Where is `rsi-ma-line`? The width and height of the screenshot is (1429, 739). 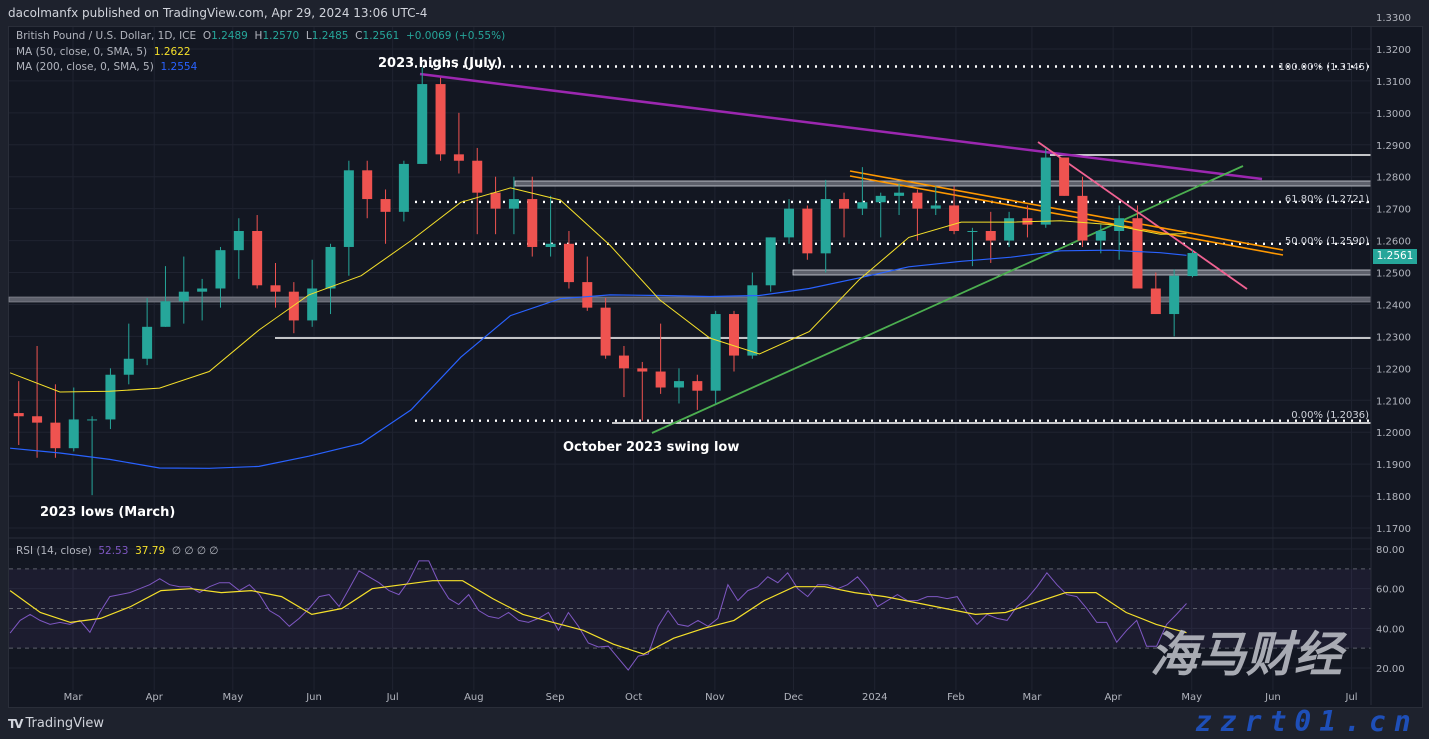
rsi-ma-line is located at coordinates (598, 617).